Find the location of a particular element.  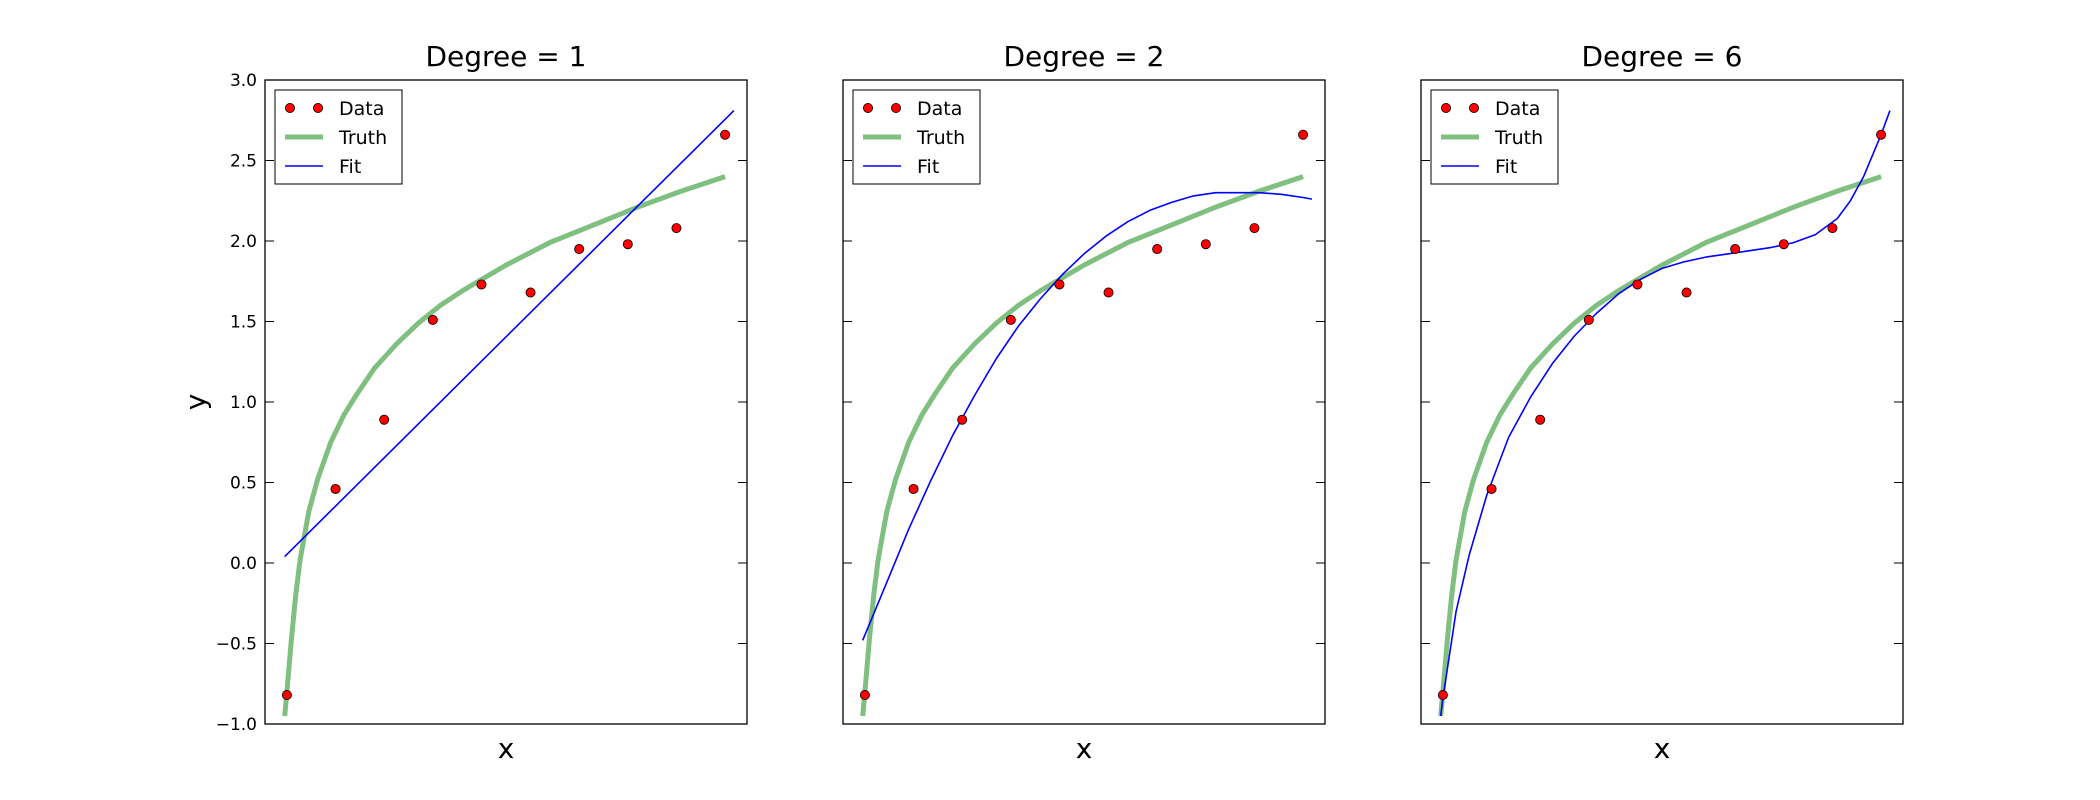

y-tick-label: 2.5 is located at coordinates (243, 162).